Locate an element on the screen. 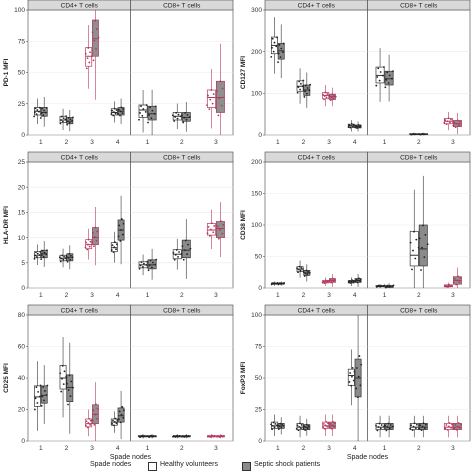  x-tick-label: 4 is located at coordinates (118, 142).